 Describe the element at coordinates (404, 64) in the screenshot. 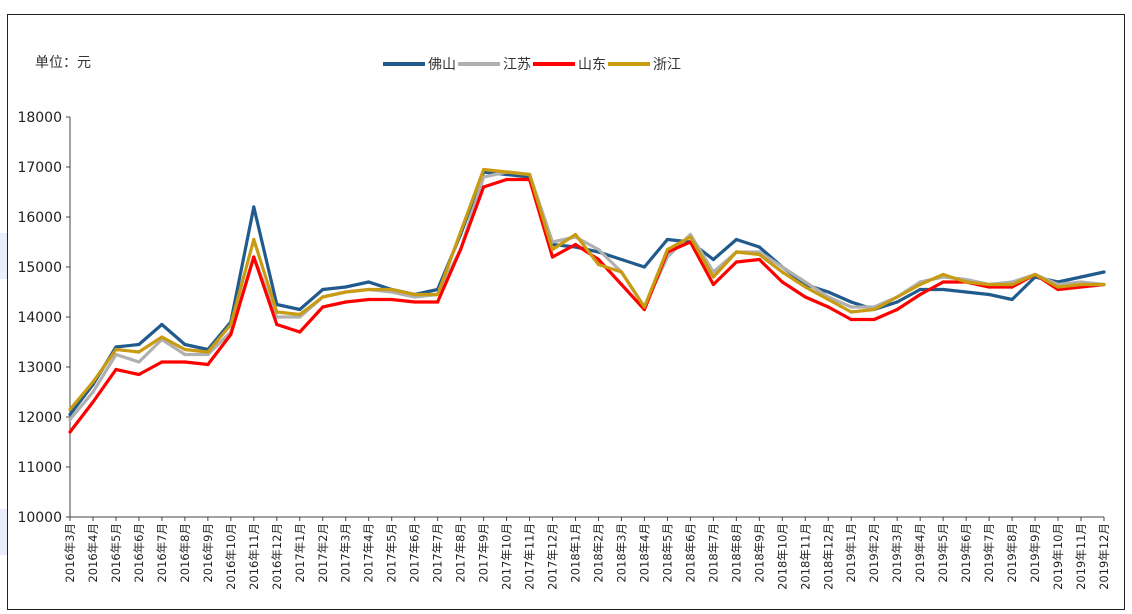

I see `legend-swatch-foshan` at that location.